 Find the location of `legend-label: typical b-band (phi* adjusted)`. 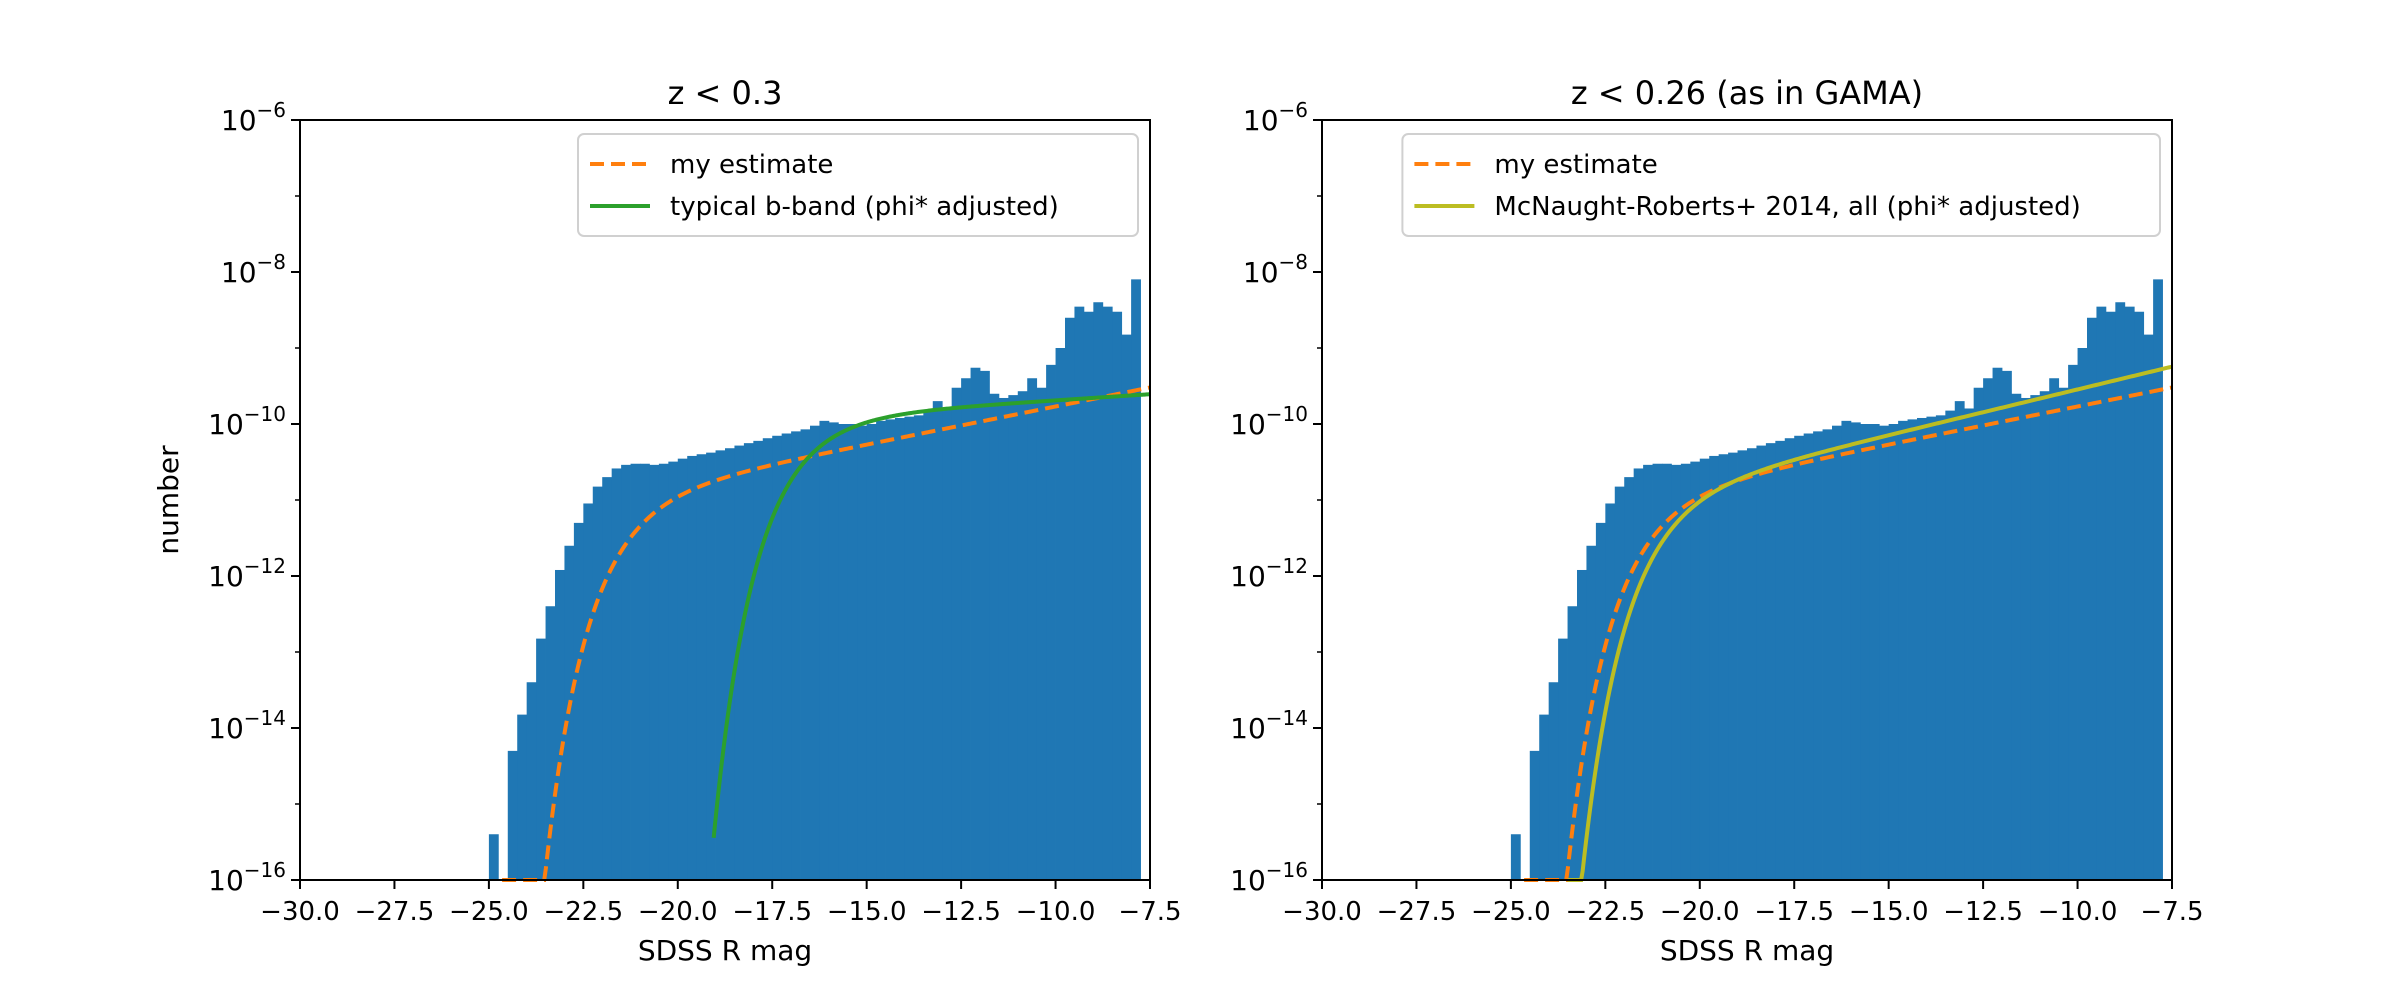

legend-label: typical b-band (phi* adjusted) is located at coordinates (864, 207).